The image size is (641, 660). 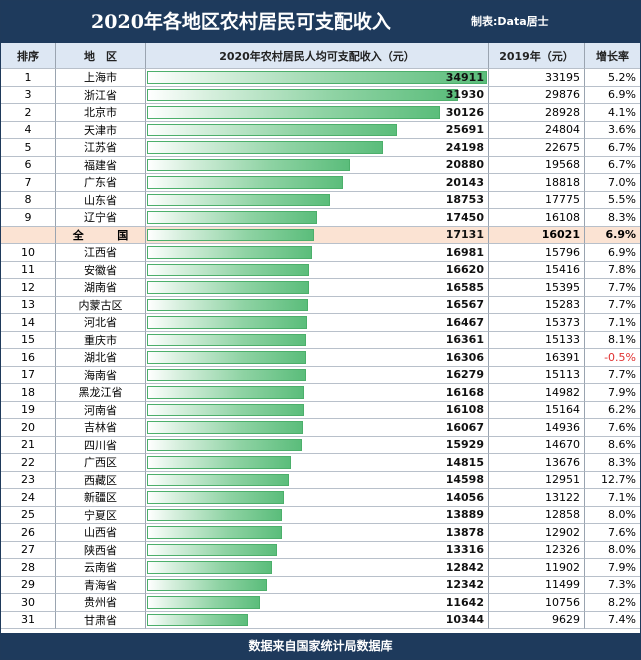 What do you see at coordinates (101, 148) in the screenshot?
I see `region-cell: 江苏省` at bounding box center [101, 148].